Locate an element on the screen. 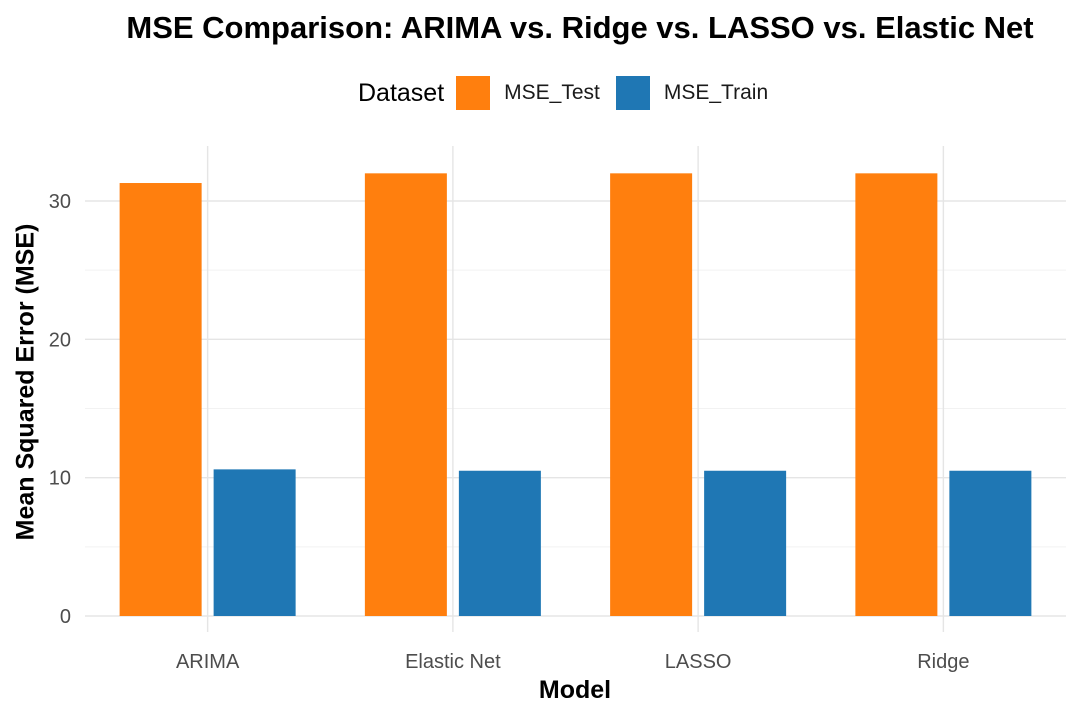 Image resolution: width=1080 pixels, height=720 pixels. legend: Dataset MSE_Test MSE_Train is located at coordinates (571, 93).